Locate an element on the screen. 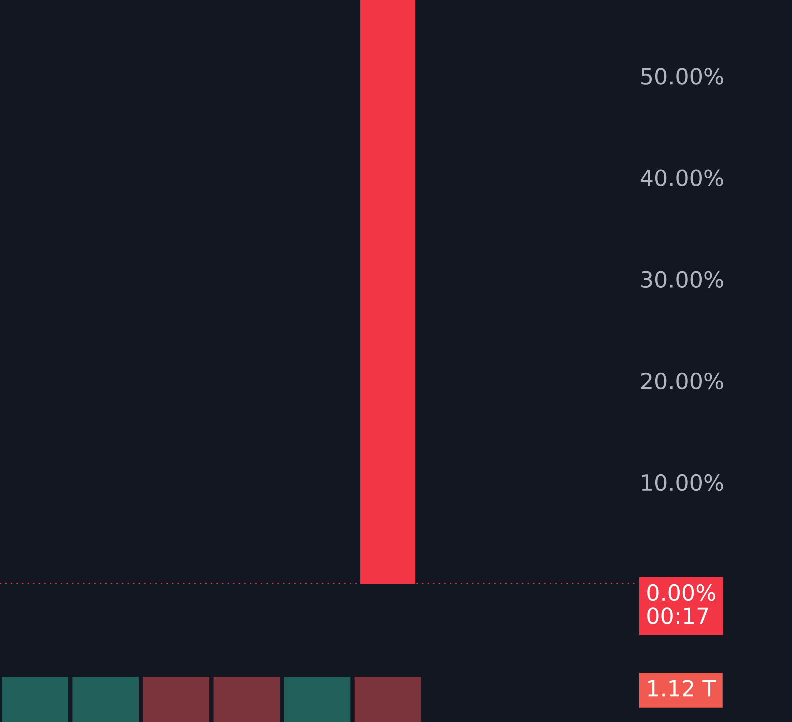 Image resolution: width=792 pixels, height=722 pixels. y-tick-label: 20.00% is located at coordinates (682, 381).